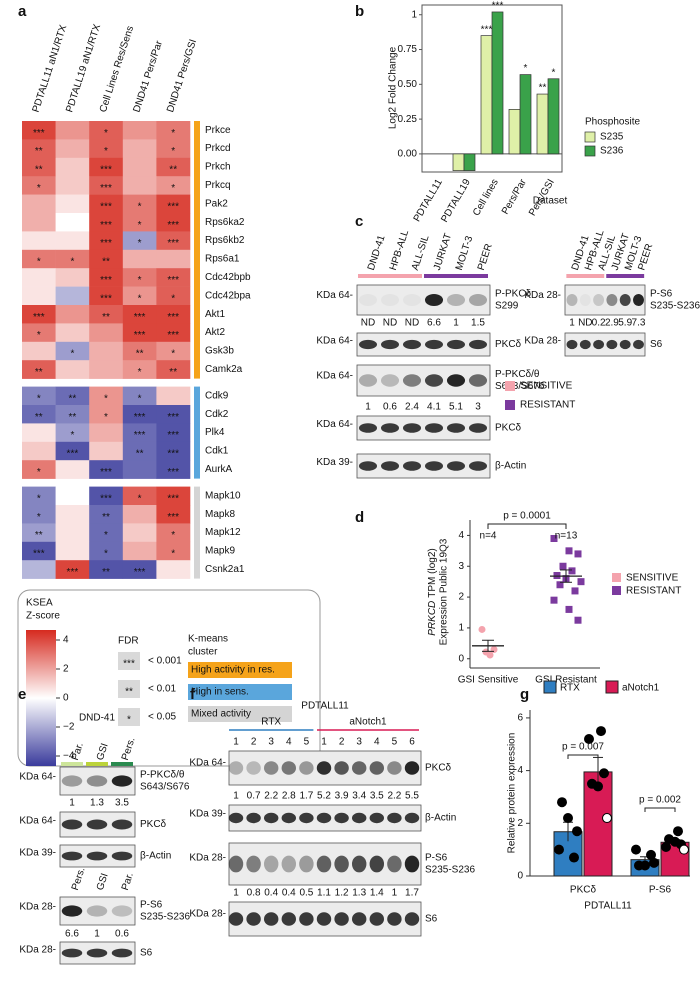 The height and width of the screenshot is (1000, 700). Describe the element at coordinates (165, 661) in the screenshot. I see `fdr-label: < 0.001` at that location.